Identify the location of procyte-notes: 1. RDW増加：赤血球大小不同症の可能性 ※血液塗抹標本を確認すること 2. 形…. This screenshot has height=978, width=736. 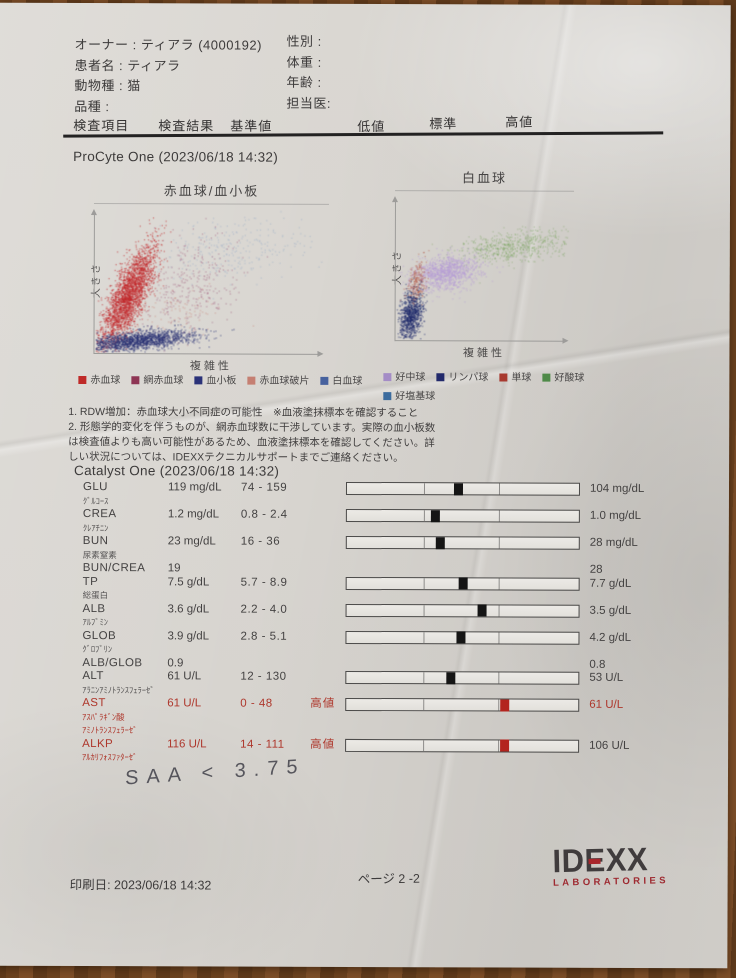
(333, 436).